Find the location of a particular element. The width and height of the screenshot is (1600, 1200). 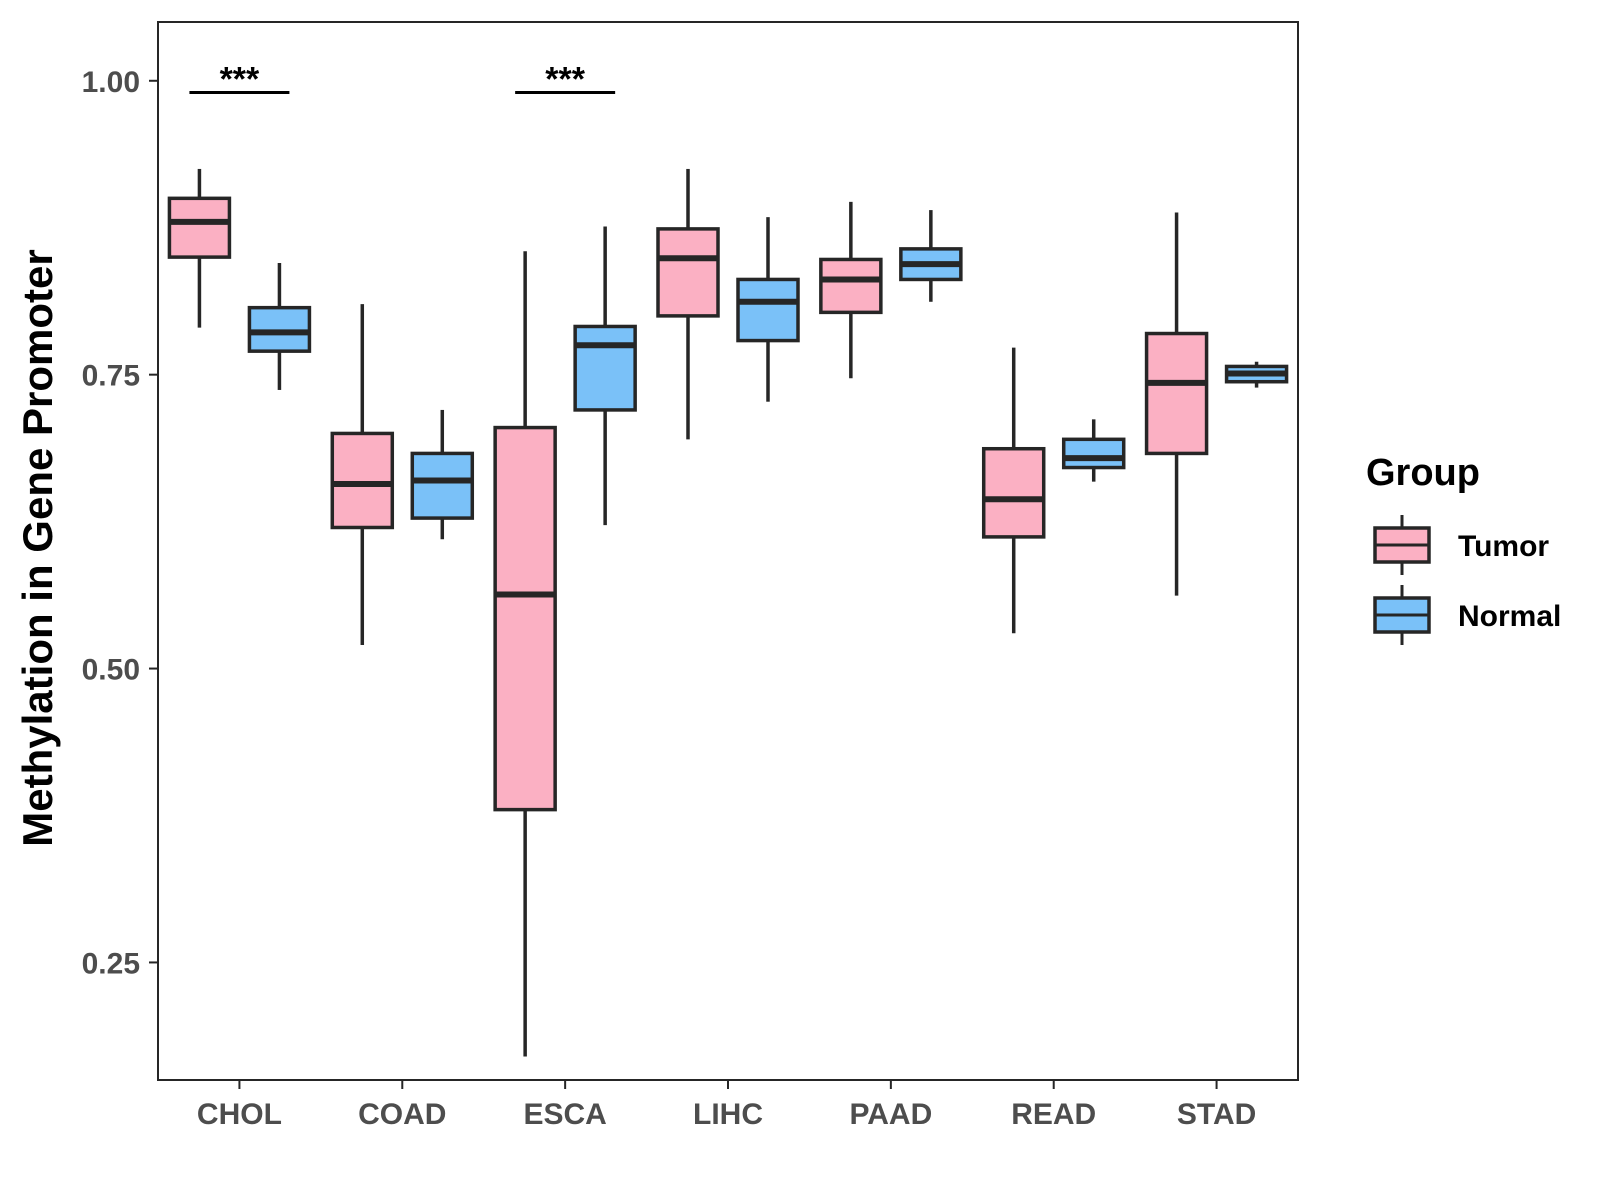

box-tumor-esca is located at coordinates (525, 618).